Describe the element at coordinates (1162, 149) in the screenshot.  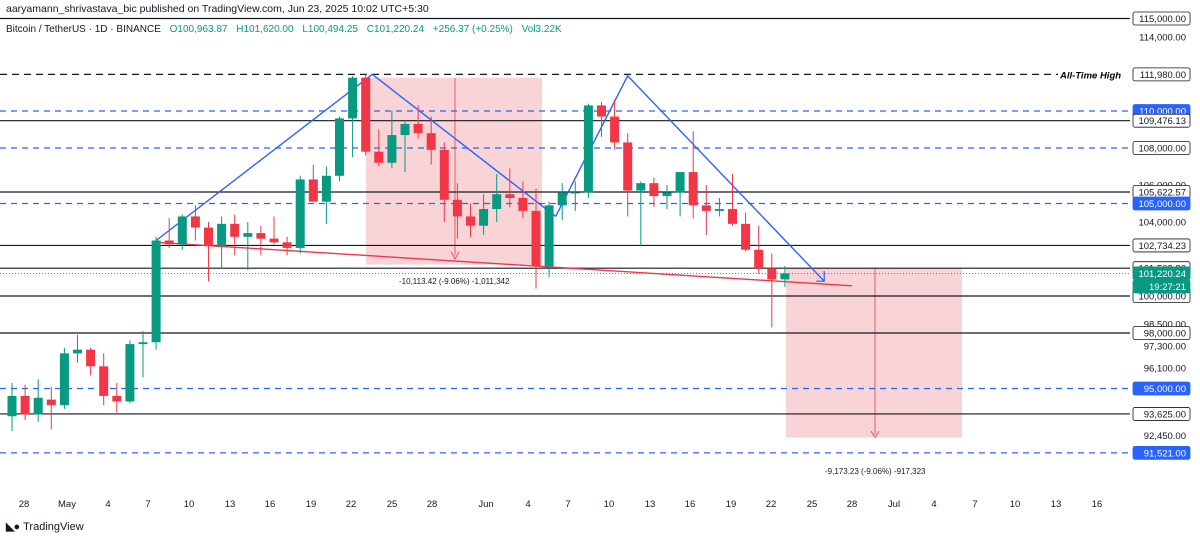
I see `price-tag-4: 108,000.00` at that location.